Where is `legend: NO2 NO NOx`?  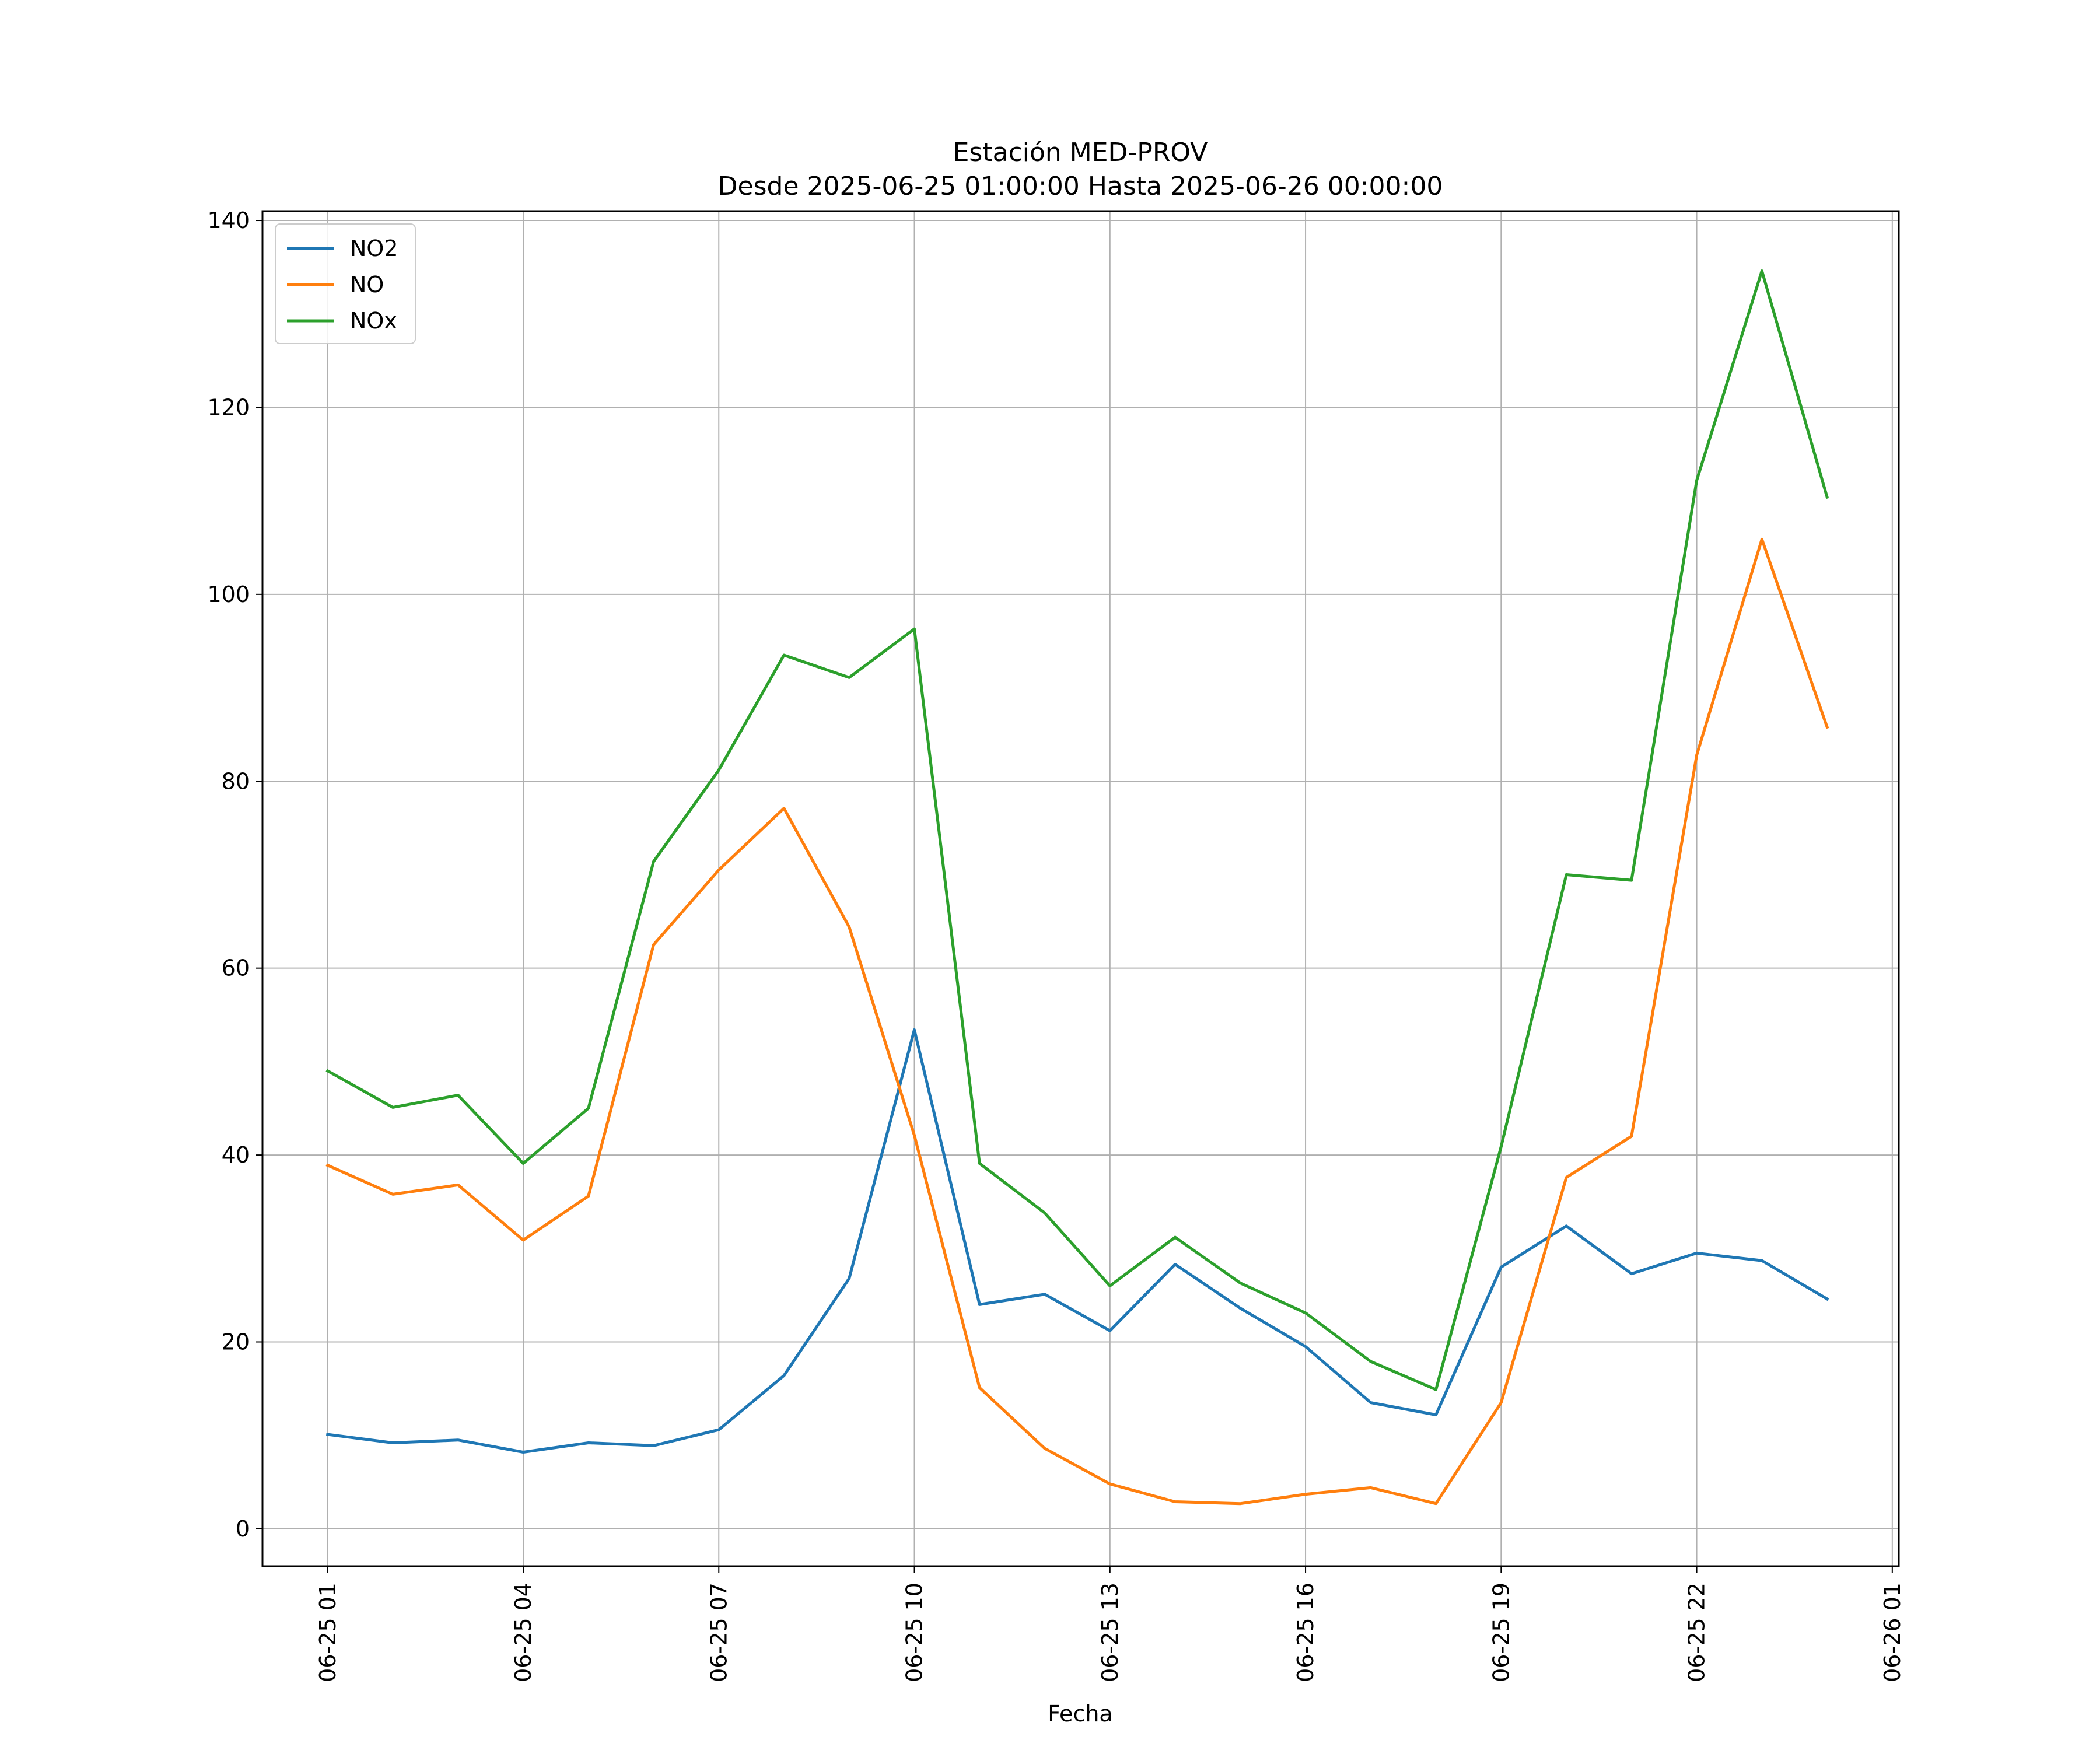
legend: NO2 NO NOx is located at coordinates (345, 283).